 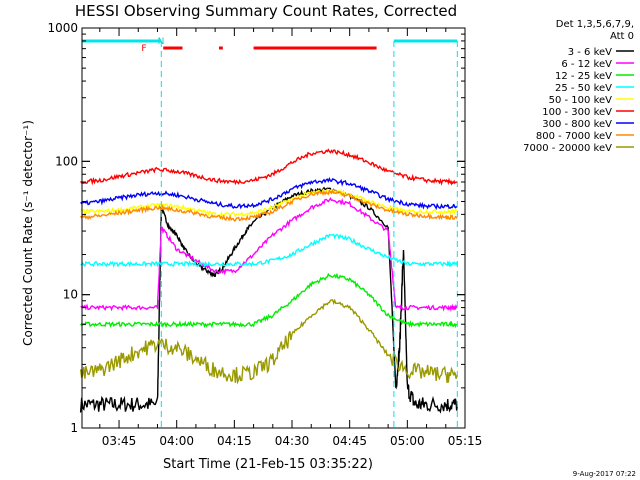 What do you see at coordinates (604, 474) in the screenshot?
I see `timestamp-footer: 9-Aug-2017 07:22` at bounding box center [604, 474].